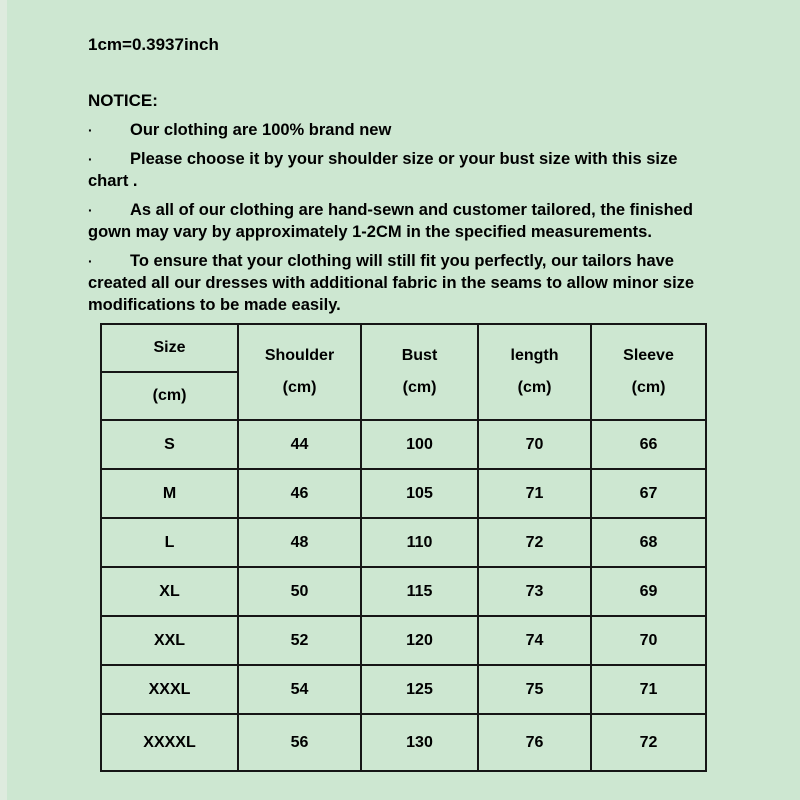 The image size is (800, 800). I want to click on size-cell: XXL, so click(169, 640).